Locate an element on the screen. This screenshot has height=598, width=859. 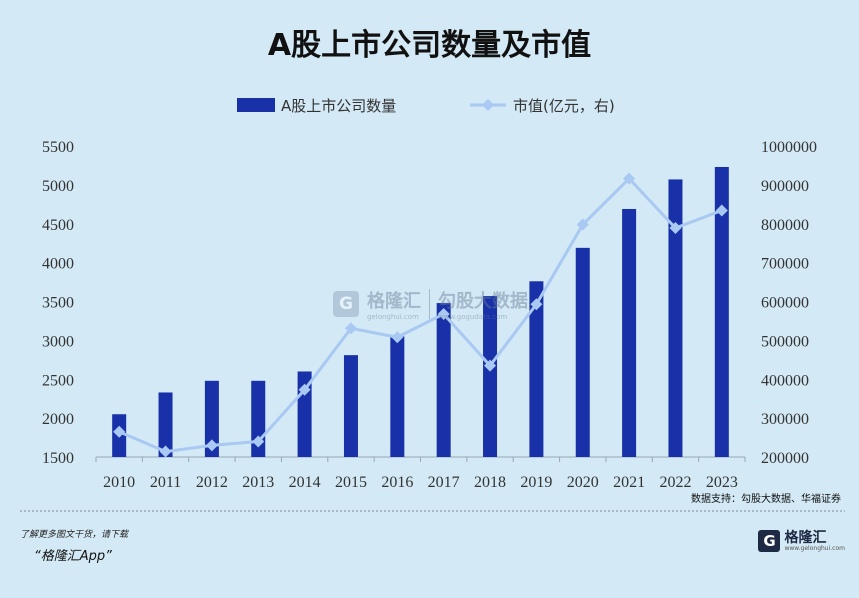
y-left-tick-label: 2000 is located at coordinates (58, 419).